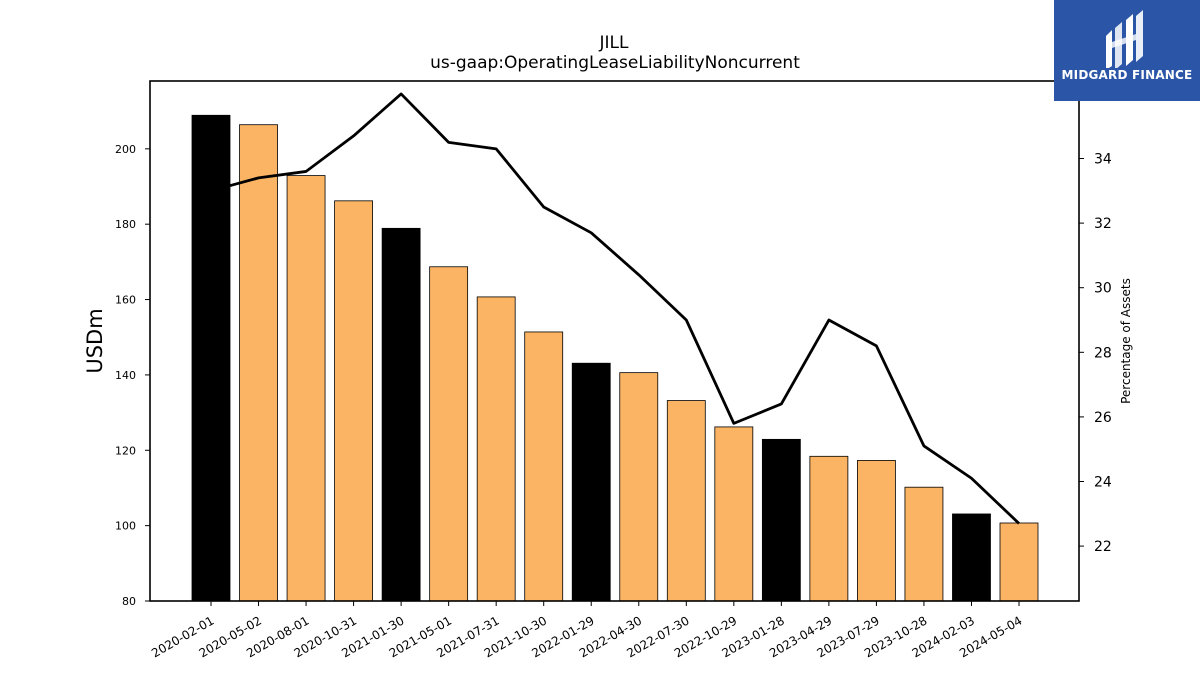  I want to click on y2-tick-label: 24, so click(1103, 482).